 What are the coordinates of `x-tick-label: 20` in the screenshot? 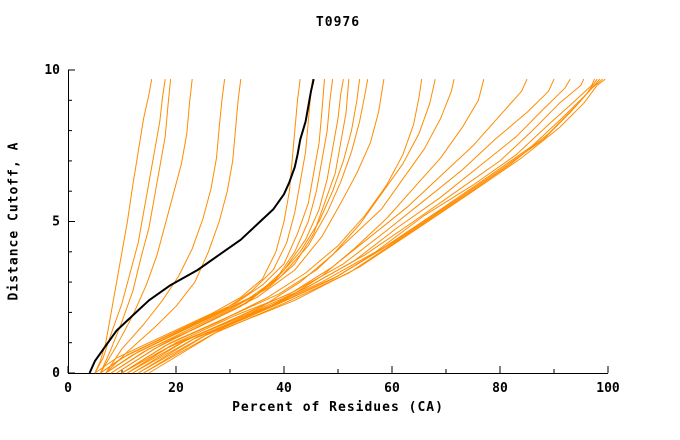 It's located at (176, 388).